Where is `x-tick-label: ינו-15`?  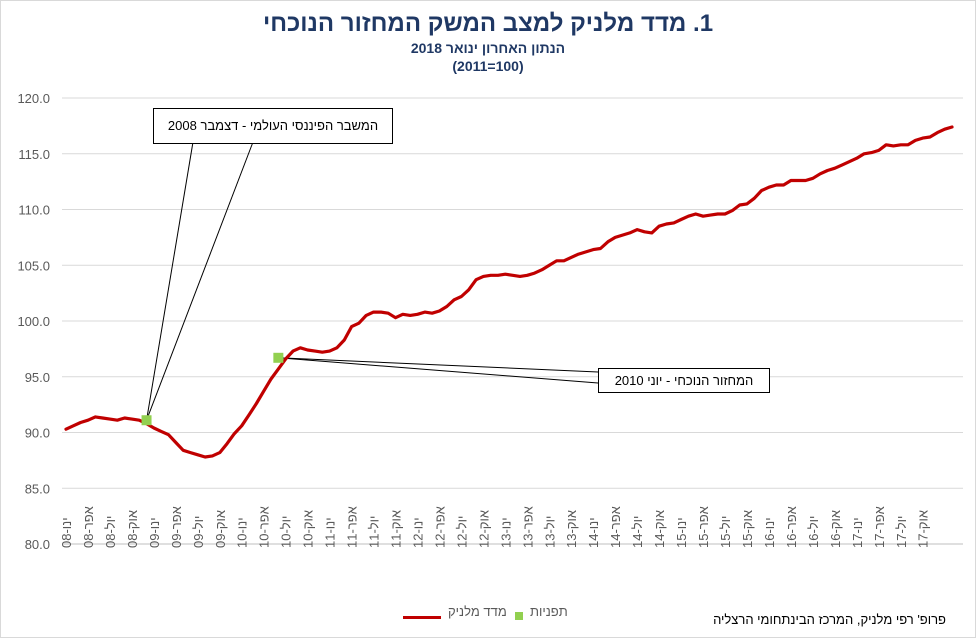 x-tick-label: ינו-15 is located at coordinates (681, 532).